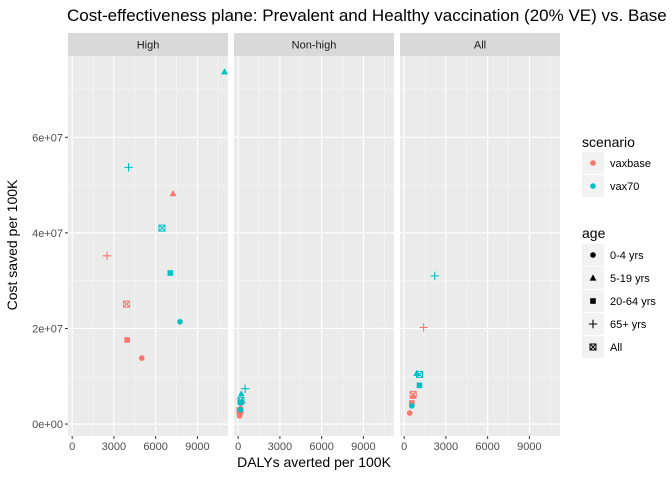 The height and width of the screenshot is (480, 672). Describe the element at coordinates (616, 348) in the screenshot. I see `legend-label: All` at that location.